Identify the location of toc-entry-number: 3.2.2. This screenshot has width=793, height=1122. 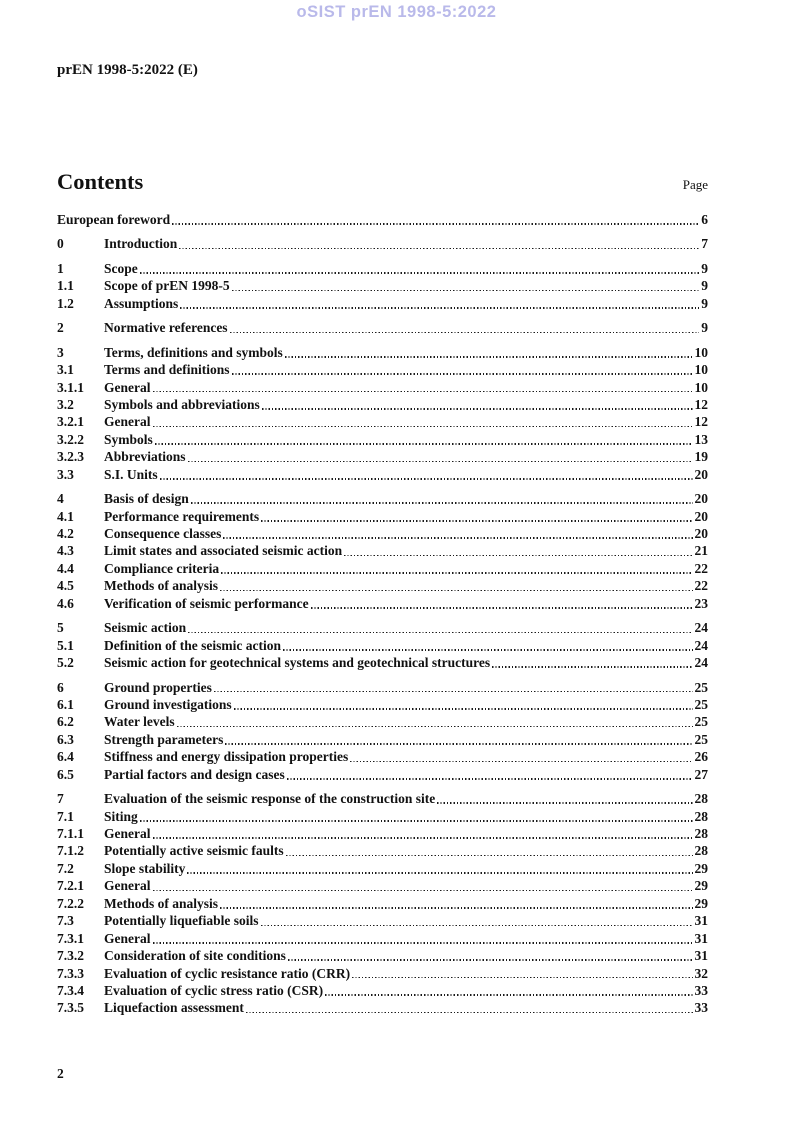
(70, 439).